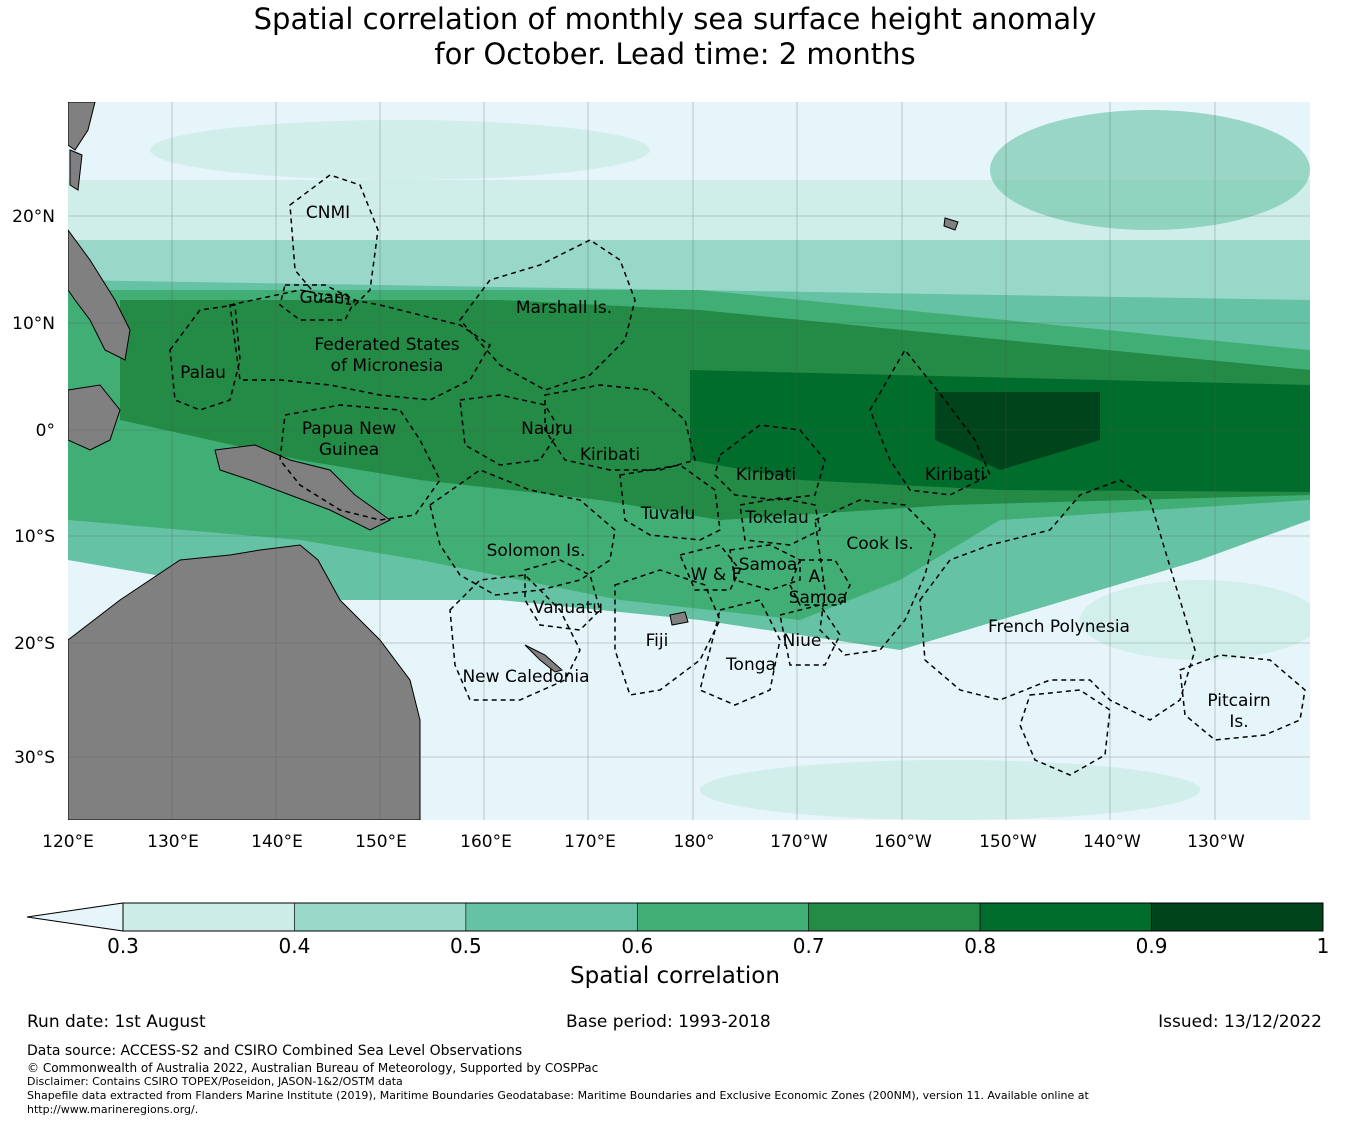 The image size is (1350, 1125). I want to click on colorbar: 0.3 0.4 0.5 0.6 0.7 0.8 0.9 1, so click(677, 930).